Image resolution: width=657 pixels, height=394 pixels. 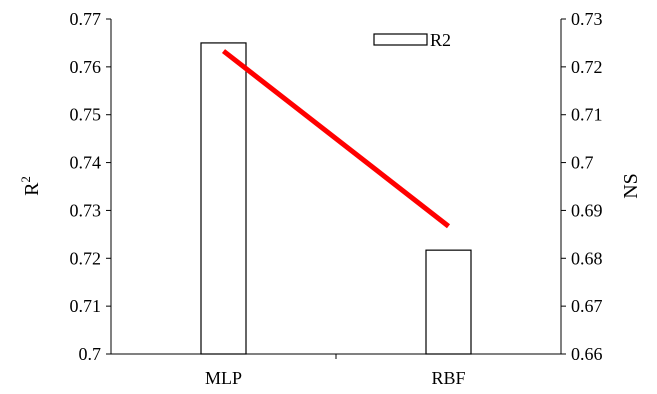 I want to click on legend-swatch-r2, so click(x=400, y=39).